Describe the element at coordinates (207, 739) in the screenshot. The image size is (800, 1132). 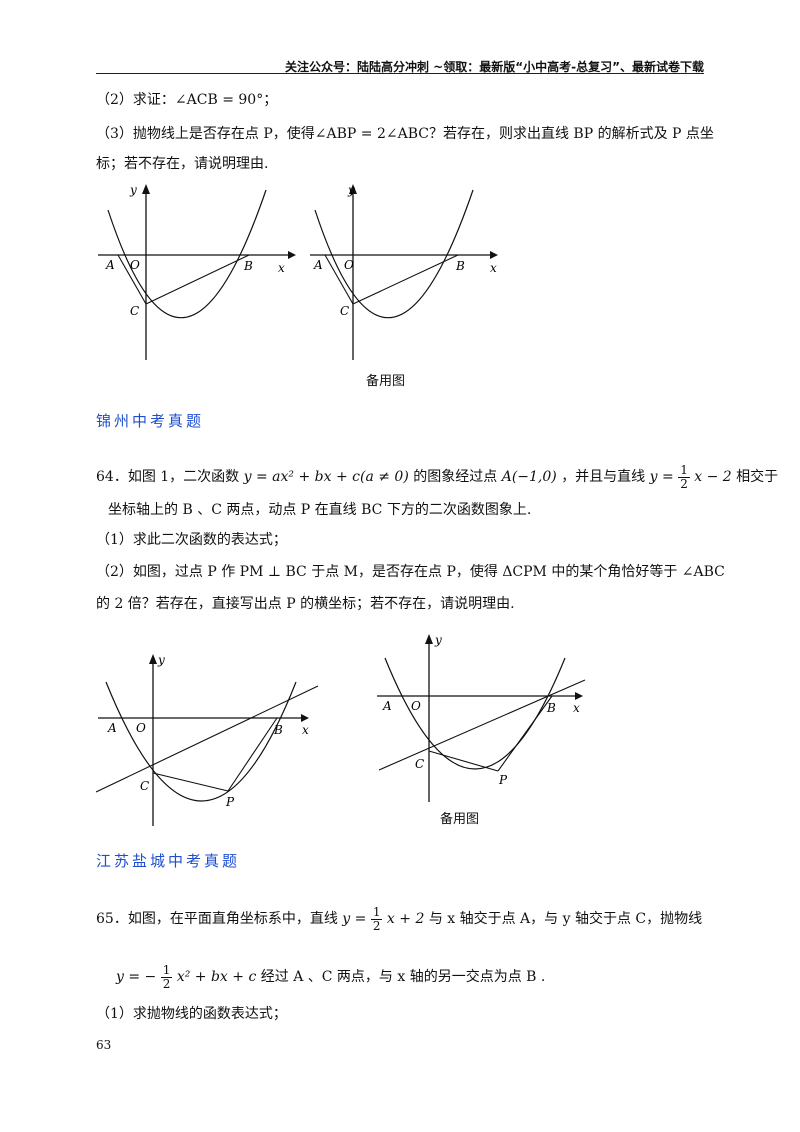
I see `q64-figure-1: y x A O B C P` at that location.